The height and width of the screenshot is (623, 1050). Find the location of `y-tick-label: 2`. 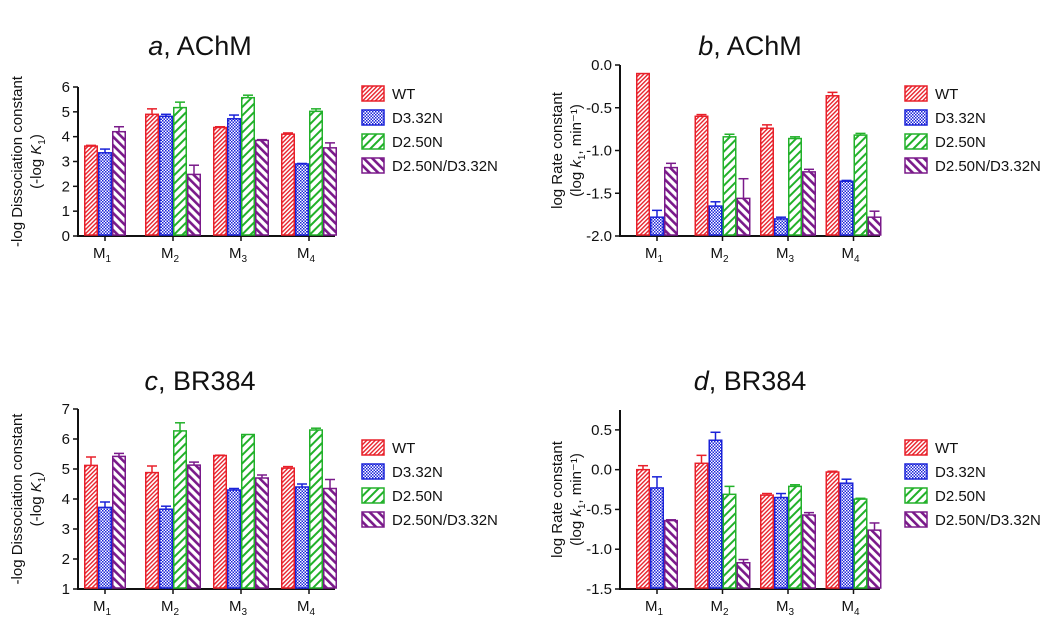

y-tick-label: 2 is located at coordinates (66, 186).